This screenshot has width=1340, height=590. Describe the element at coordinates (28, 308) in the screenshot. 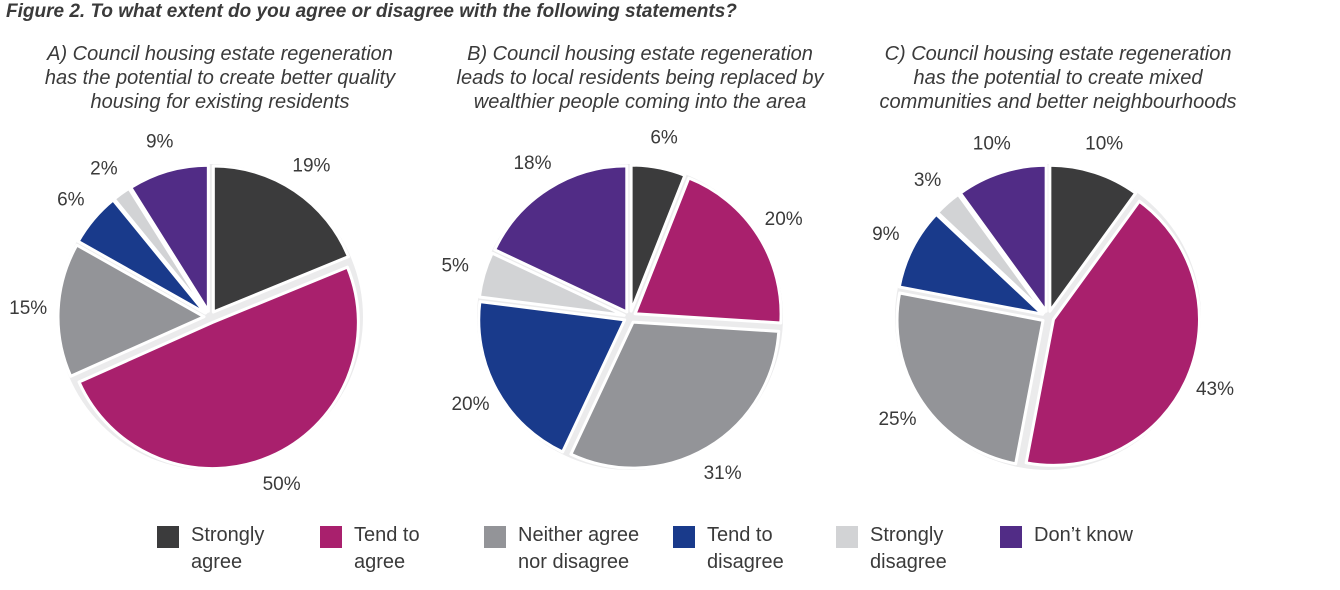

I see `pie-label-neither: 15%` at that location.